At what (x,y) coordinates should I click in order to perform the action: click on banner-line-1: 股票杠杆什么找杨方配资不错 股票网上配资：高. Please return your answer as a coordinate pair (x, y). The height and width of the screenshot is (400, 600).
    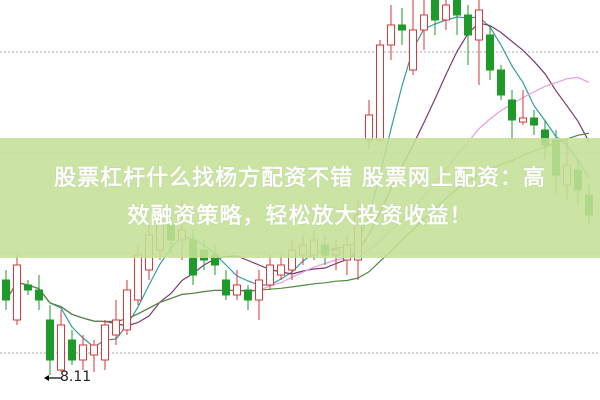
    Looking at the image, I should click on (300, 178).